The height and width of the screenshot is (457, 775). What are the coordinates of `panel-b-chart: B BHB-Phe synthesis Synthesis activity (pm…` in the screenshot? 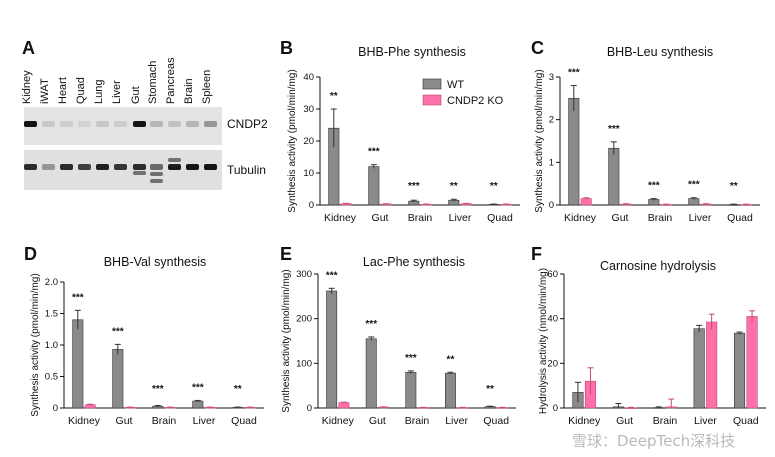 It's located at (400, 131).